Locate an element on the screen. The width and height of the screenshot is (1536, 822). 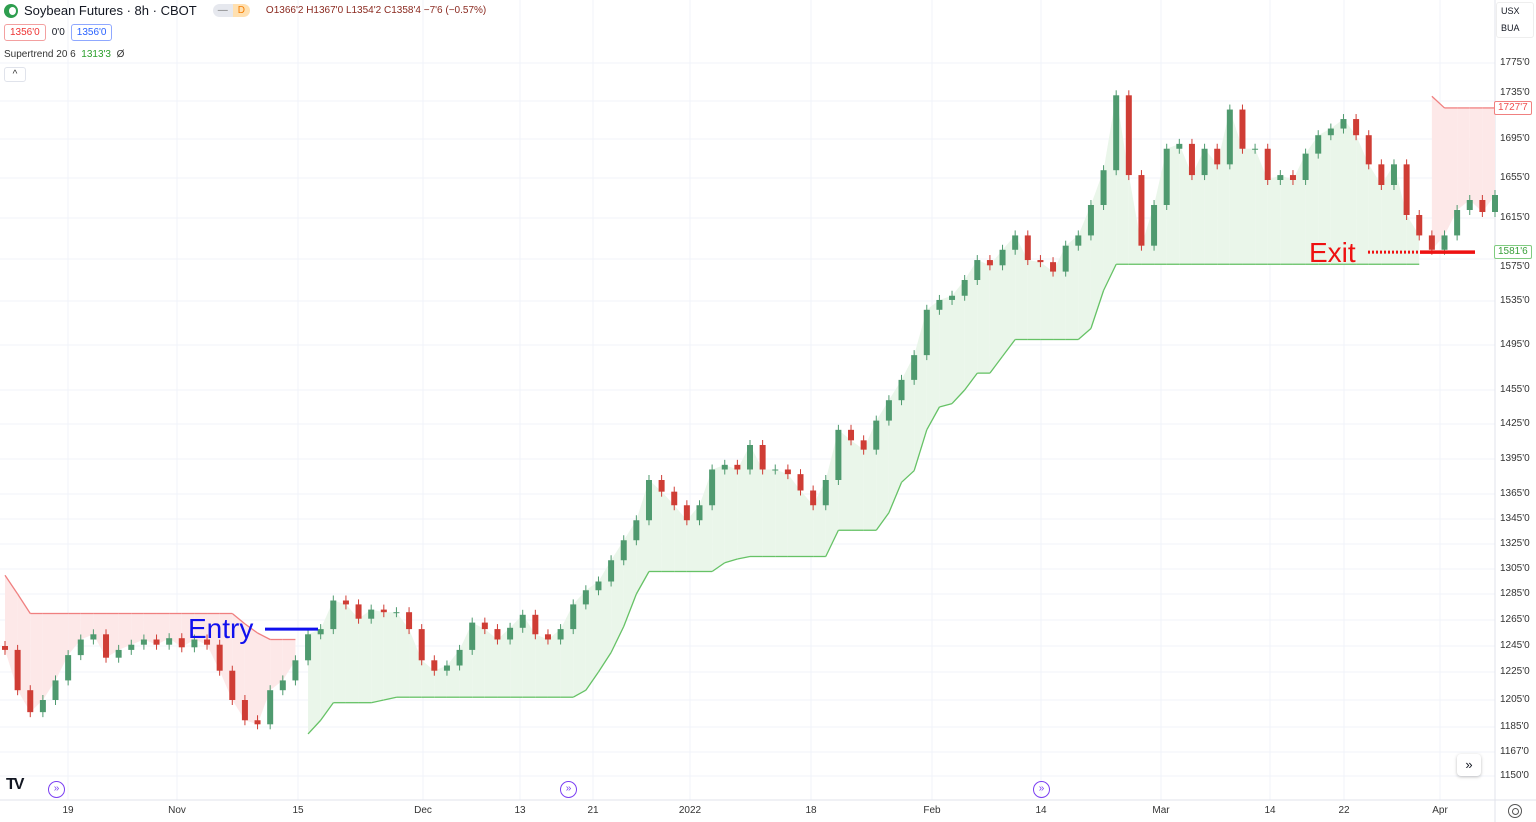
price-axis-label: 1395'0 is located at coordinates (1515, 458).